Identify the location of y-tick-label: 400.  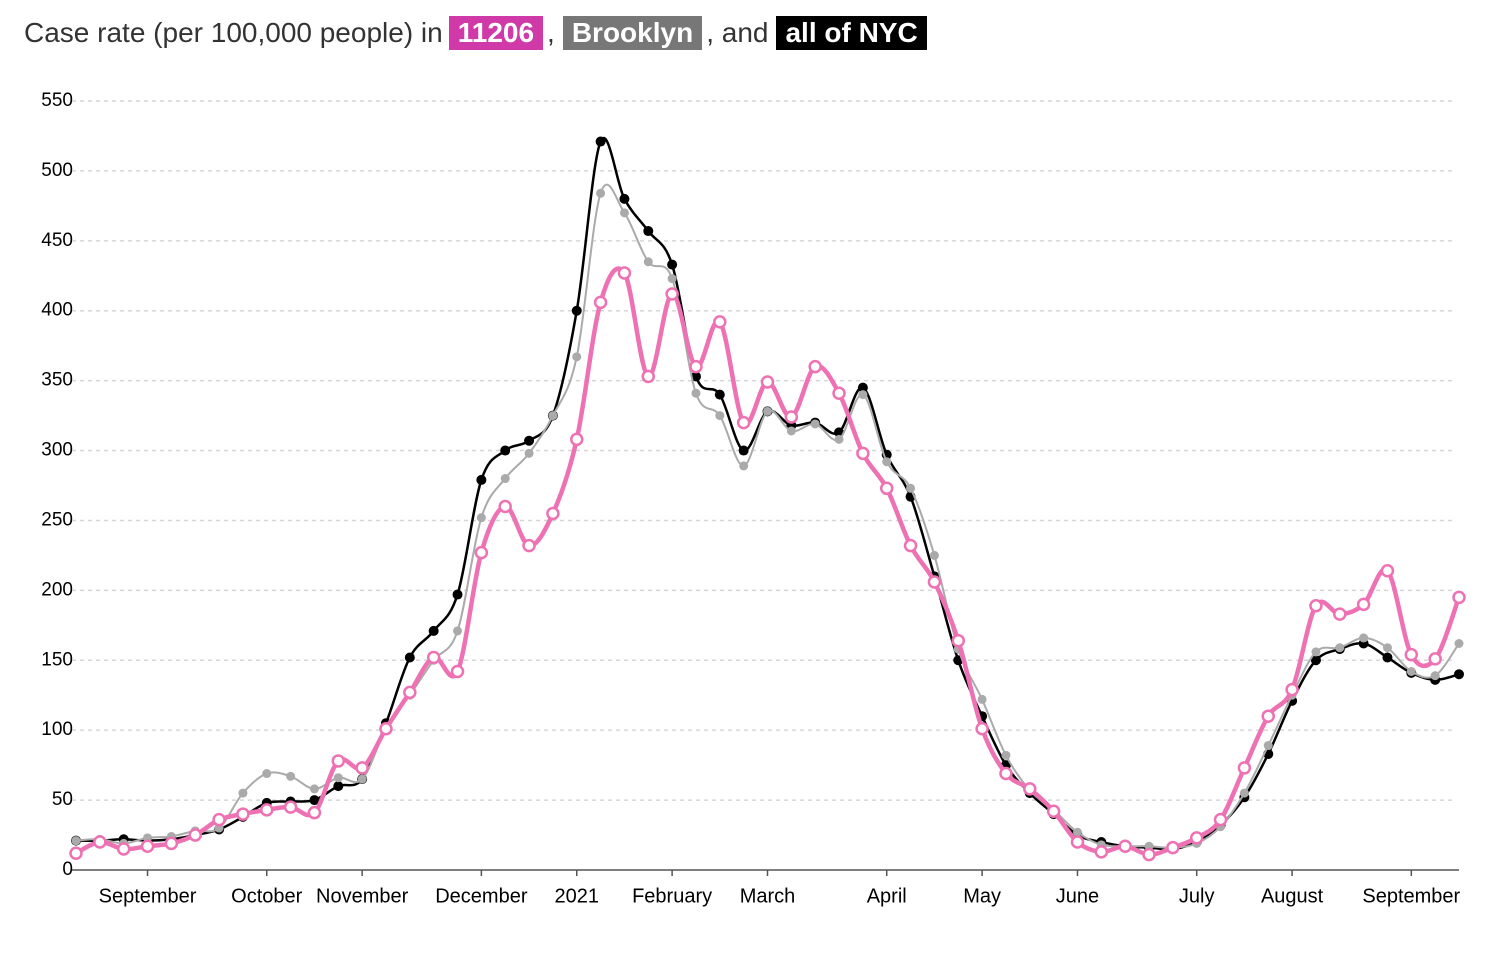
(57, 310).